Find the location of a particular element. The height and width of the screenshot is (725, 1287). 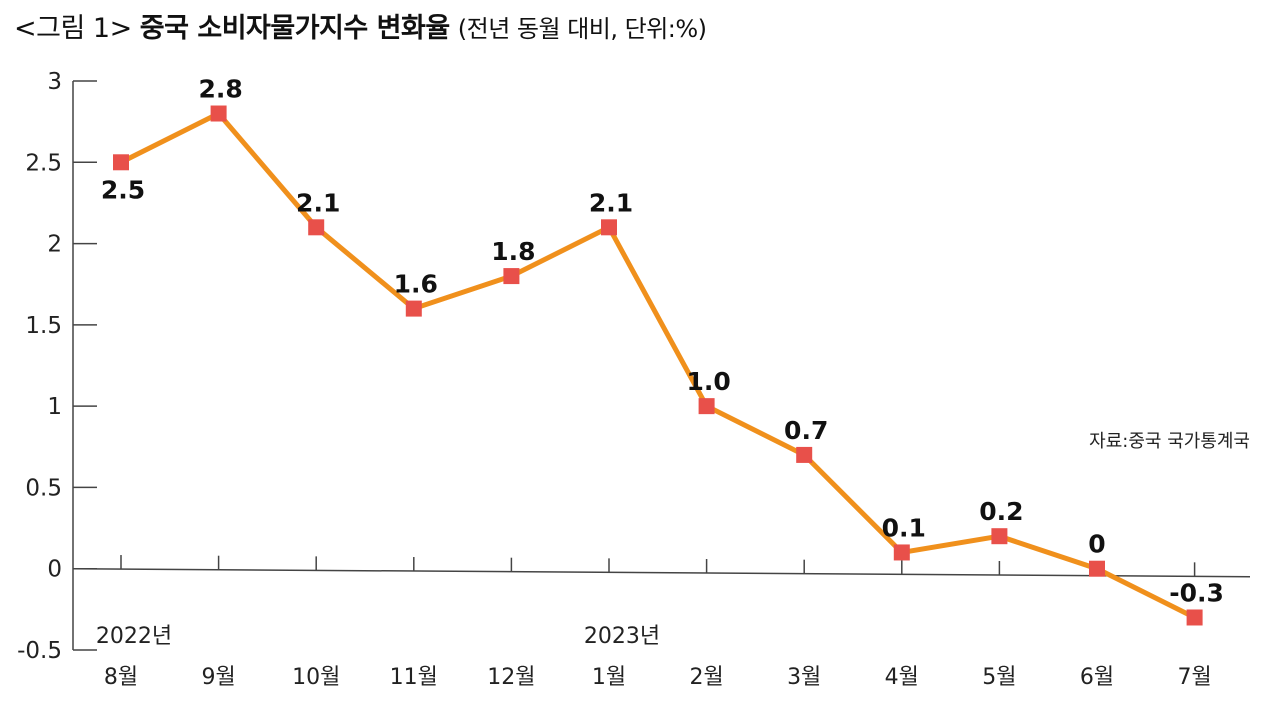

y-tick-label: 3 is located at coordinates (54, 82).